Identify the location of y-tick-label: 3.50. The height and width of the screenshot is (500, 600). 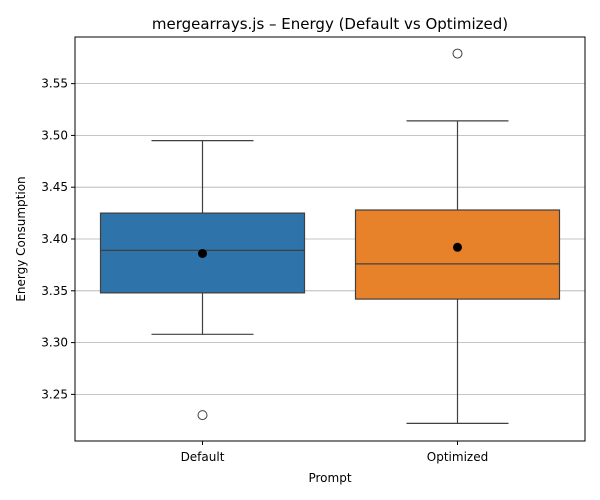
(54, 135).